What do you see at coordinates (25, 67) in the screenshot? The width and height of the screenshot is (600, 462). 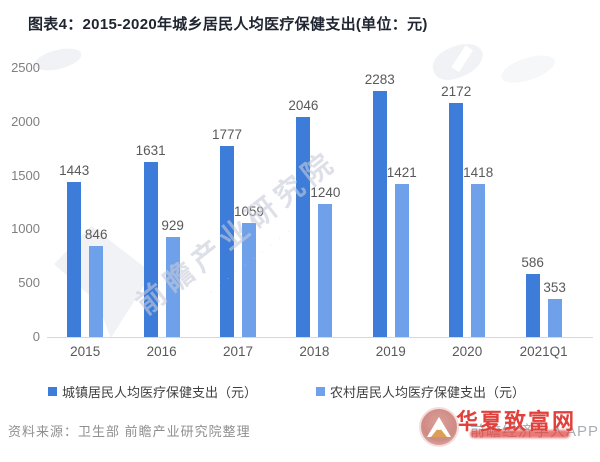 I see `y-axis-label-2500: 2500` at bounding box center [25, 67].